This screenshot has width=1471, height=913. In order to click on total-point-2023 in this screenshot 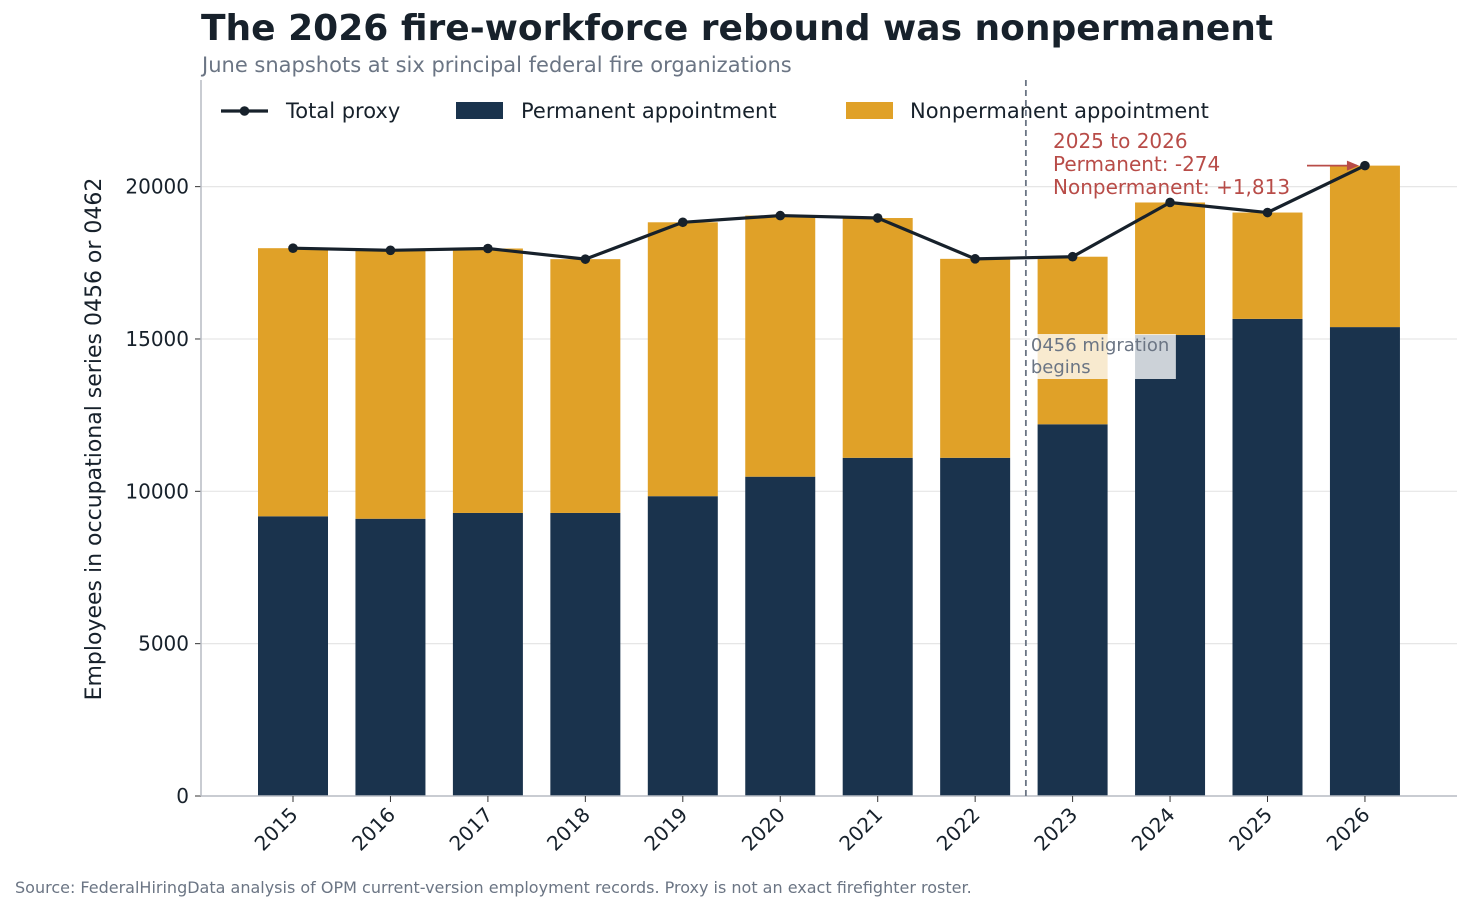, I will do `click(1072, 256)`.